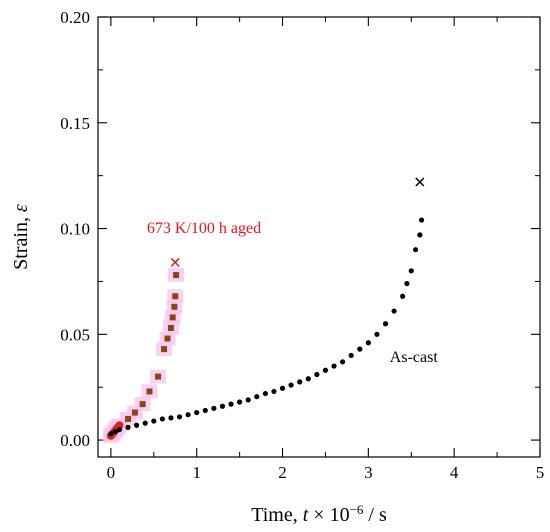 The height and width of the screenshot is (532, 550). I want to click on x-tick-label: 2, so click(282, 472).